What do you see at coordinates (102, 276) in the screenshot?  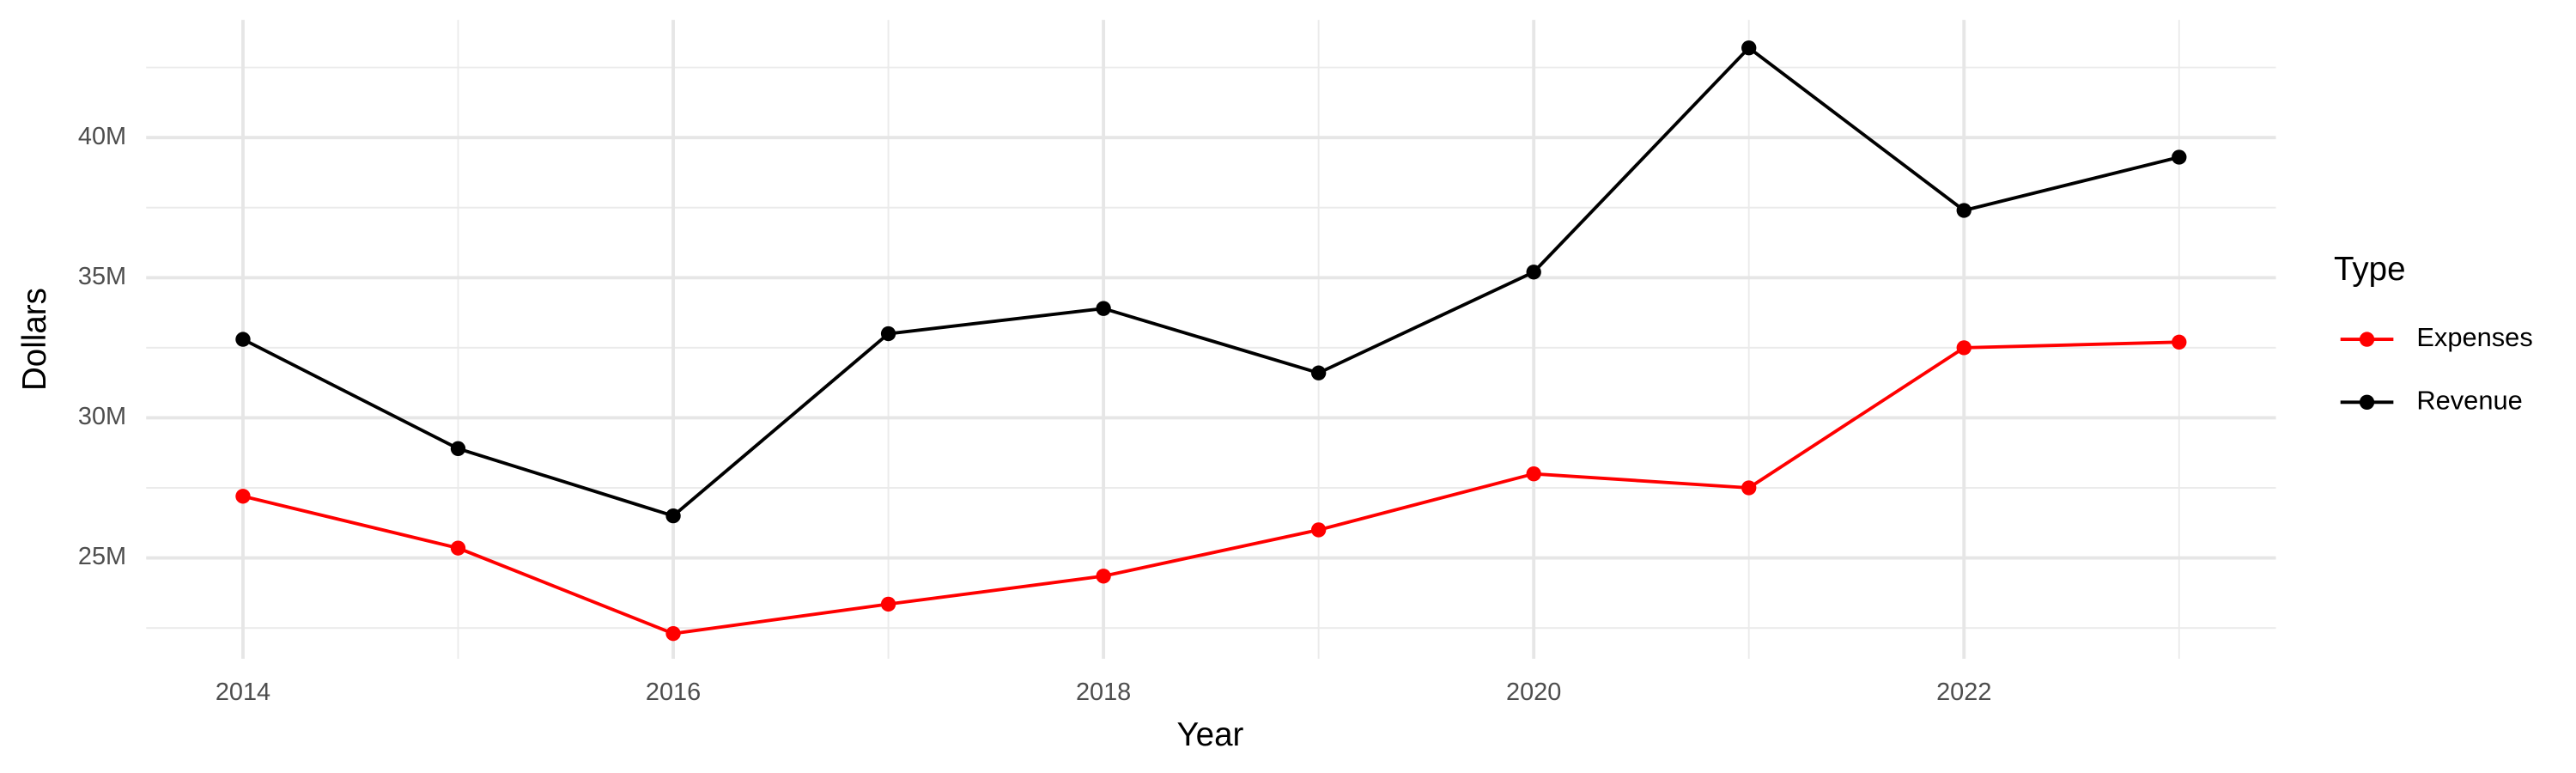 I see `y-tick-label: 35M` at bounding box center [102, 276].